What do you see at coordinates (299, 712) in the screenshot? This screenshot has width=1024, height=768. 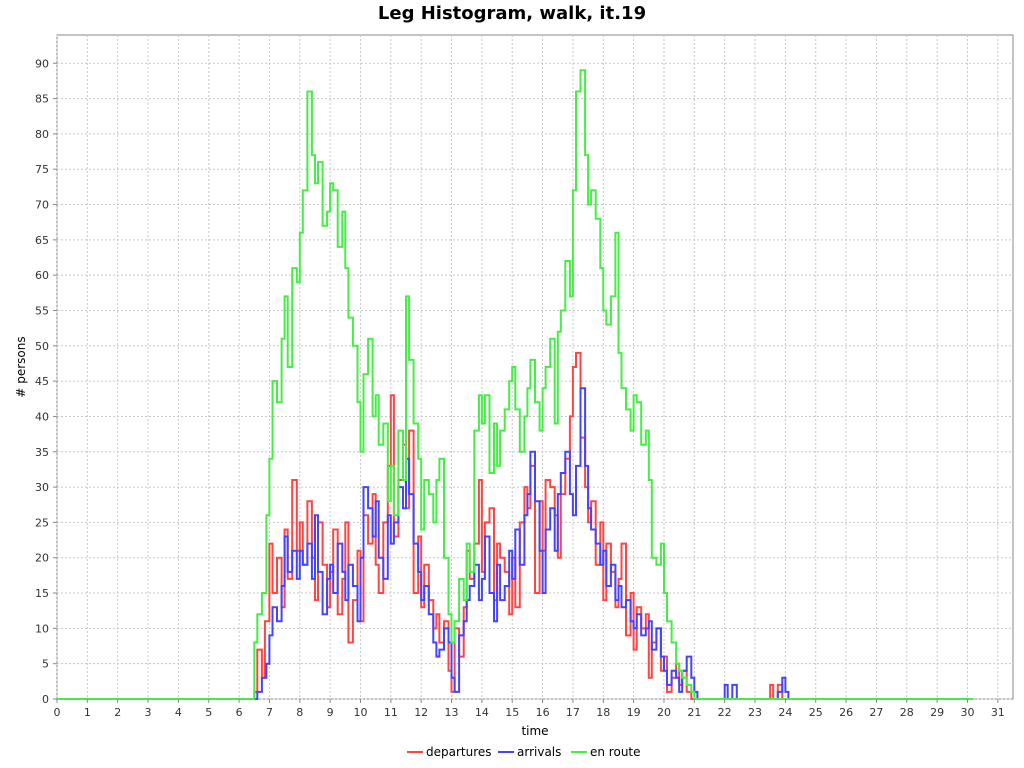 I see `x-tick-label: 8` at bounding box center [299, 712].